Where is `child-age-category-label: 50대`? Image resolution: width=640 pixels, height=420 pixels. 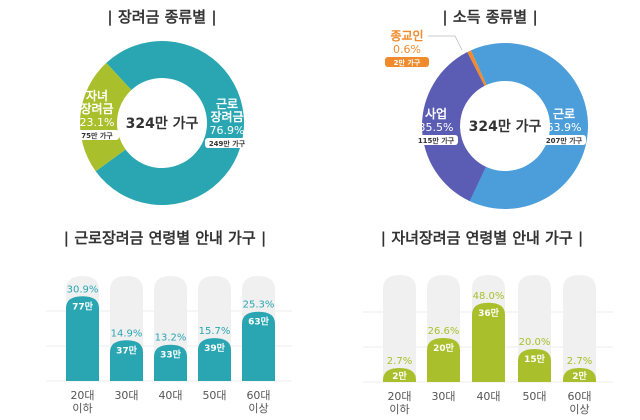 child-age-category-label: 50대 is located at coordinates (534, 396).